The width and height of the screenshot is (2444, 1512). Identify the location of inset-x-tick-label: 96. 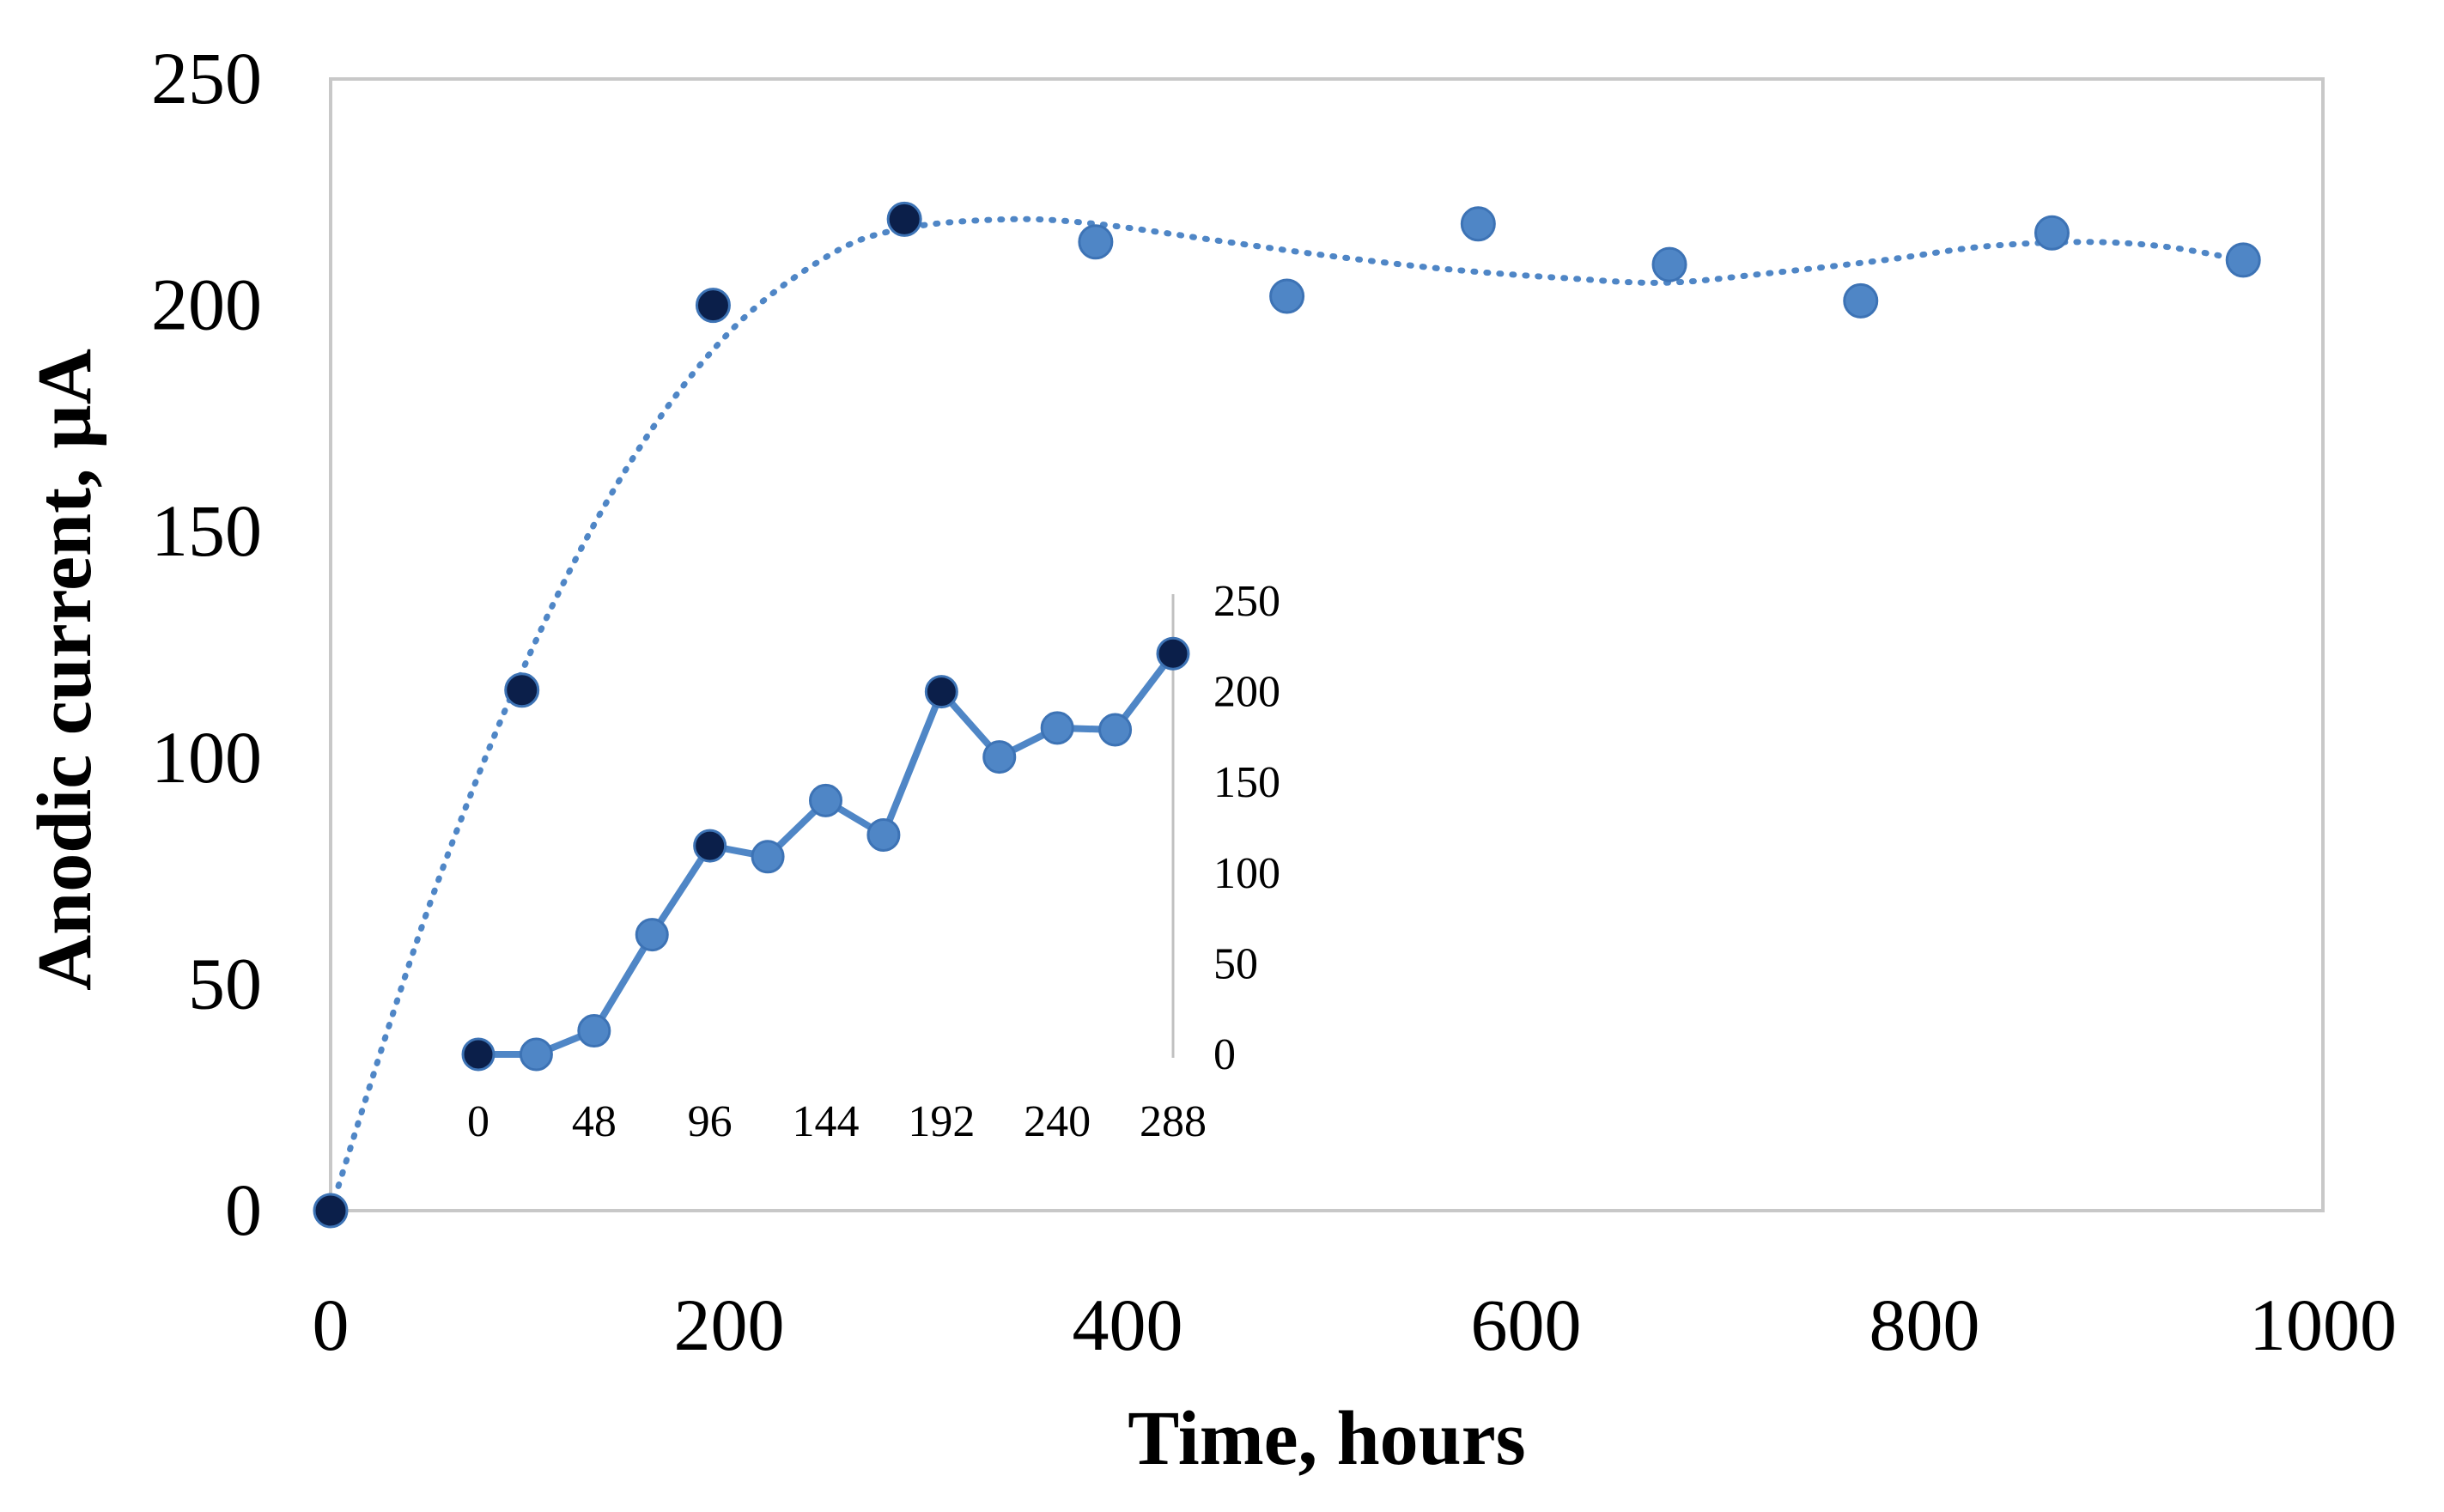
(710, 1122).